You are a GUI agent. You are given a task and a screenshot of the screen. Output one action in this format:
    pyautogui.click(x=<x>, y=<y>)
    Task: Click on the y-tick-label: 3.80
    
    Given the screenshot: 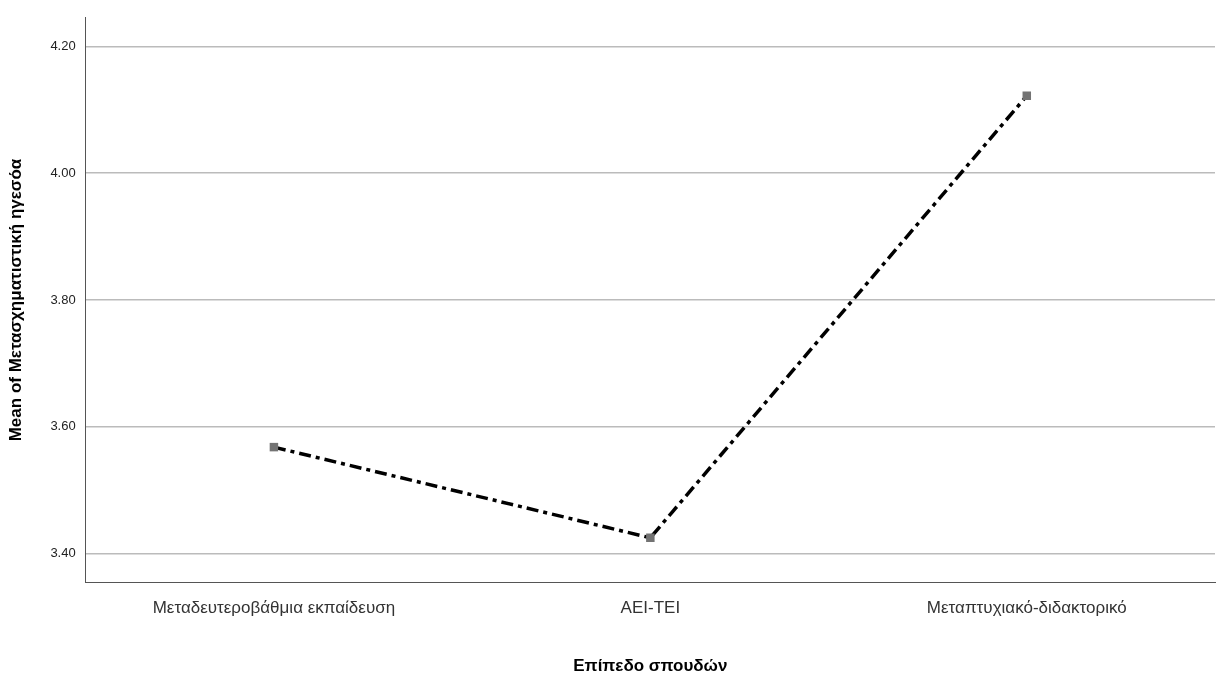 What is the action you would take?
    pyautogui.click(x=63, y=299)
    